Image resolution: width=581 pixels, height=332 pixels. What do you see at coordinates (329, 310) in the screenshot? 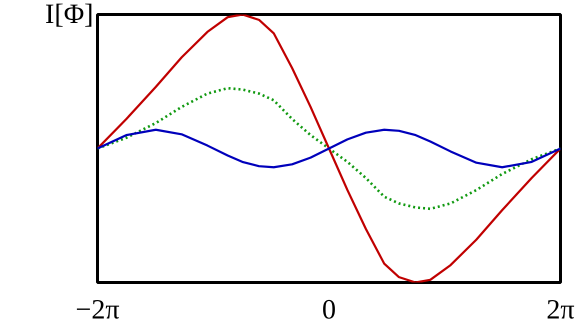
I see `x-tick-label: 0` at bounding box center [329, 310].